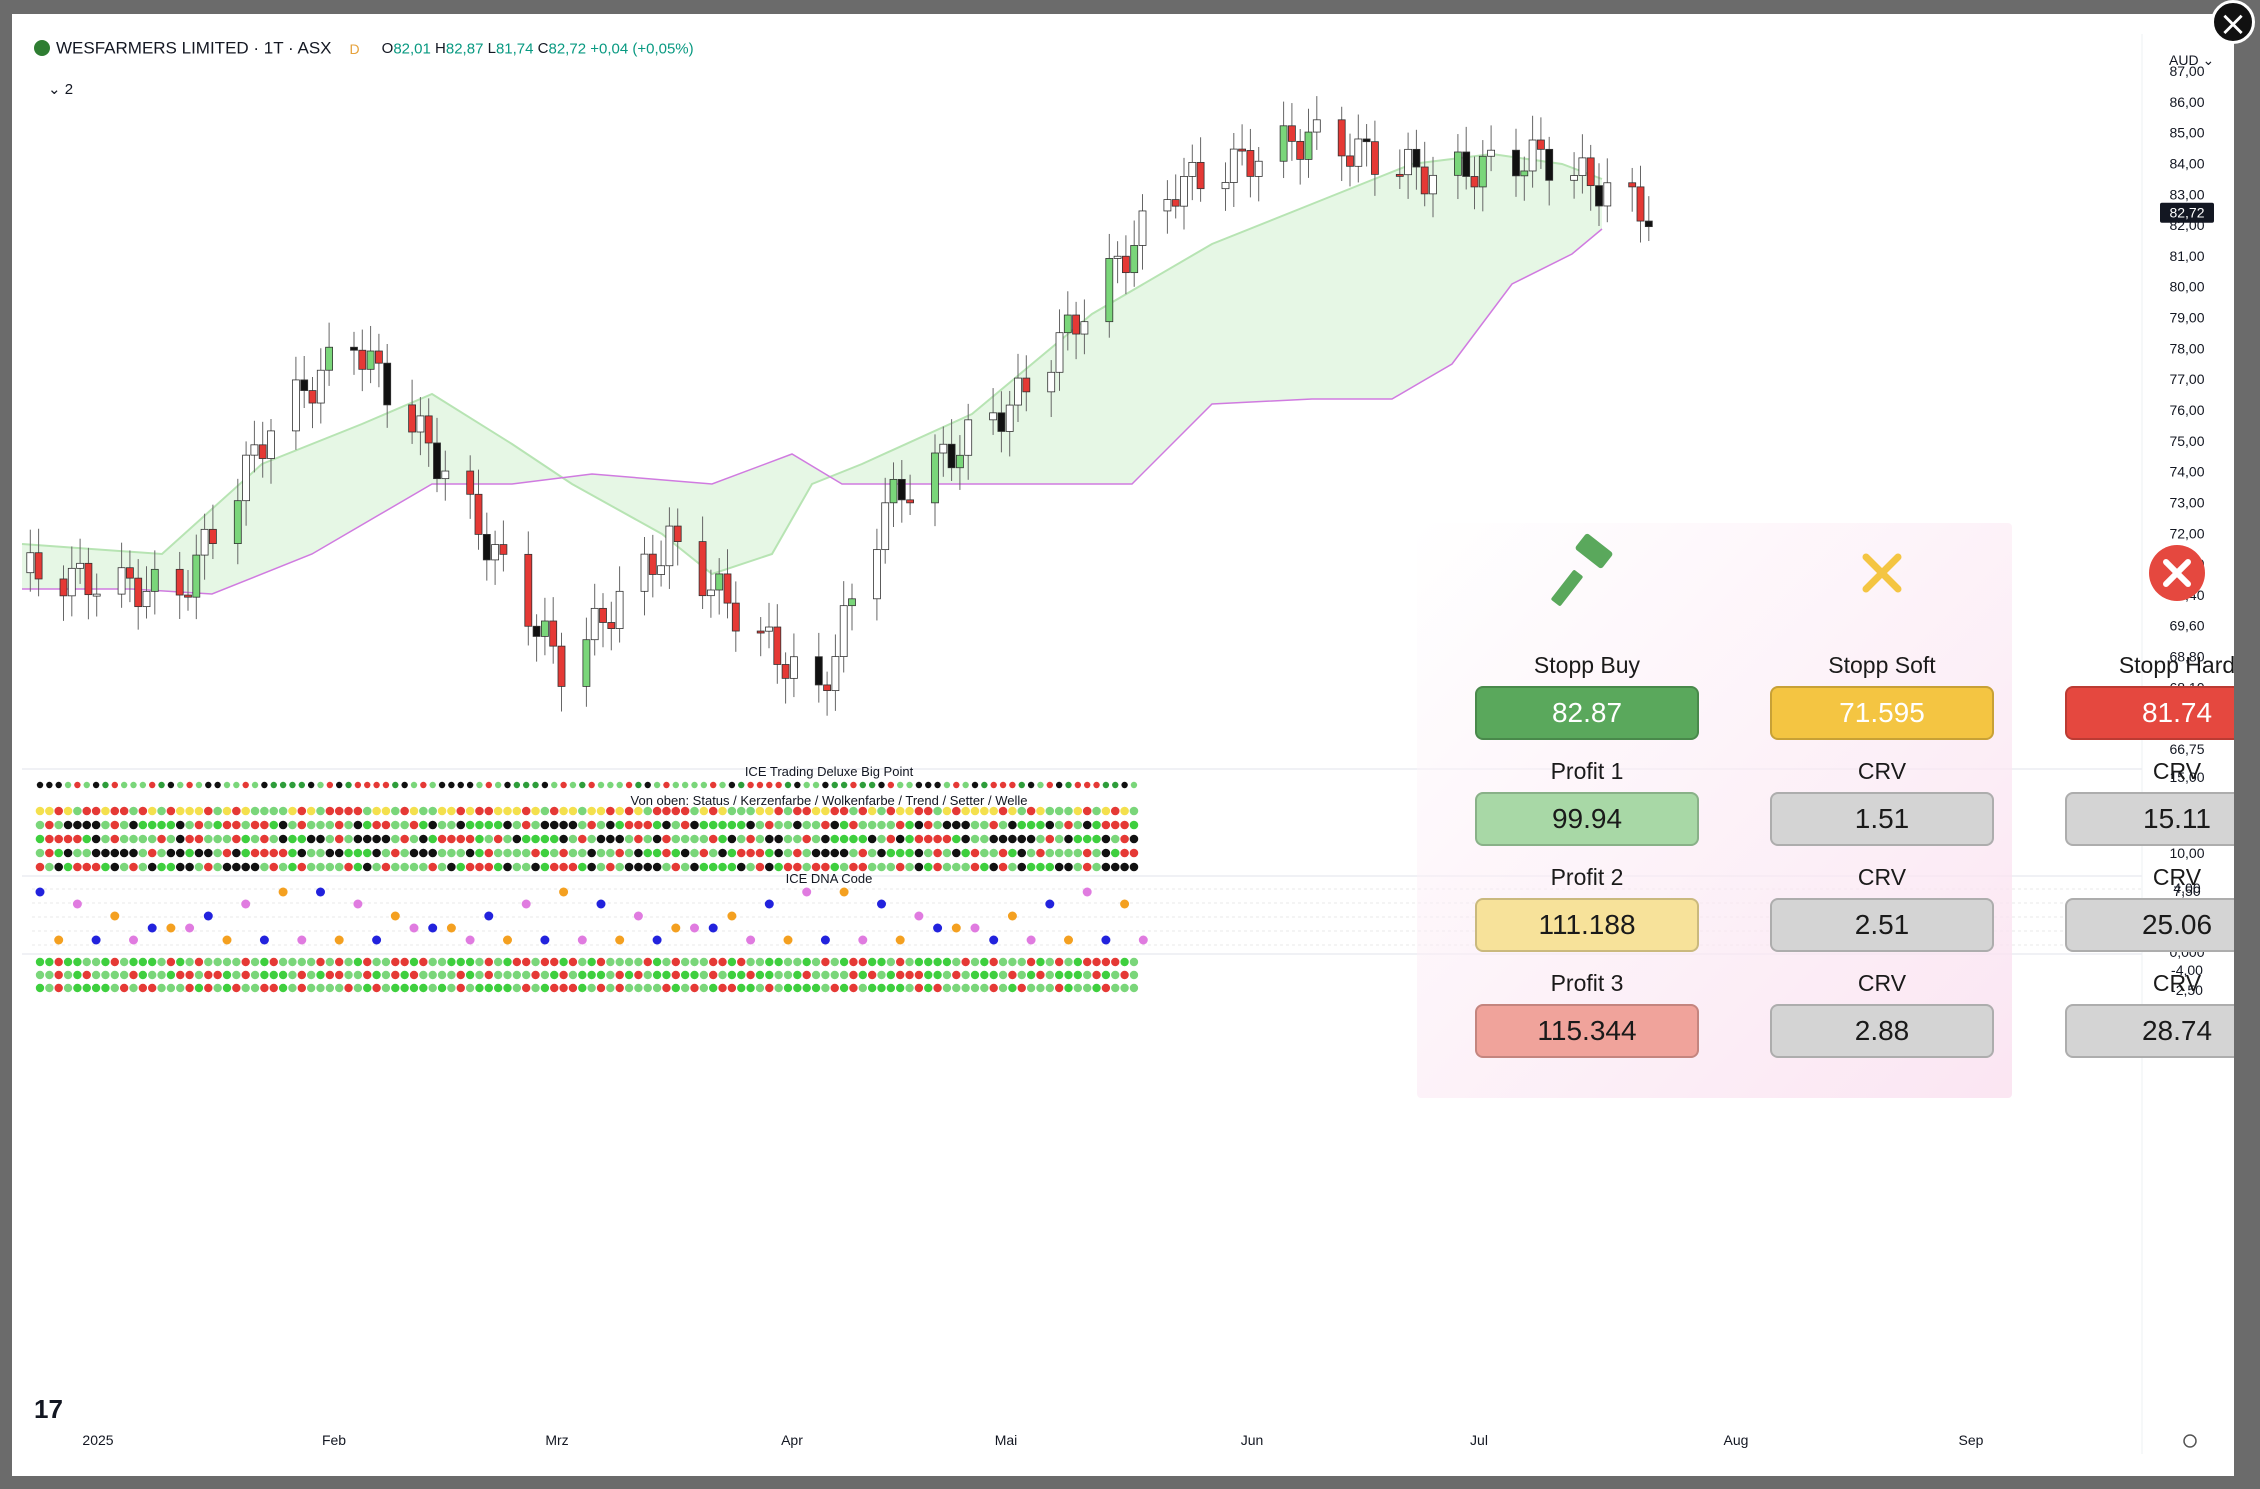 The image size is (2260, 1489). I want to click on profit-value-box: 99.94, so click(1587, 819).